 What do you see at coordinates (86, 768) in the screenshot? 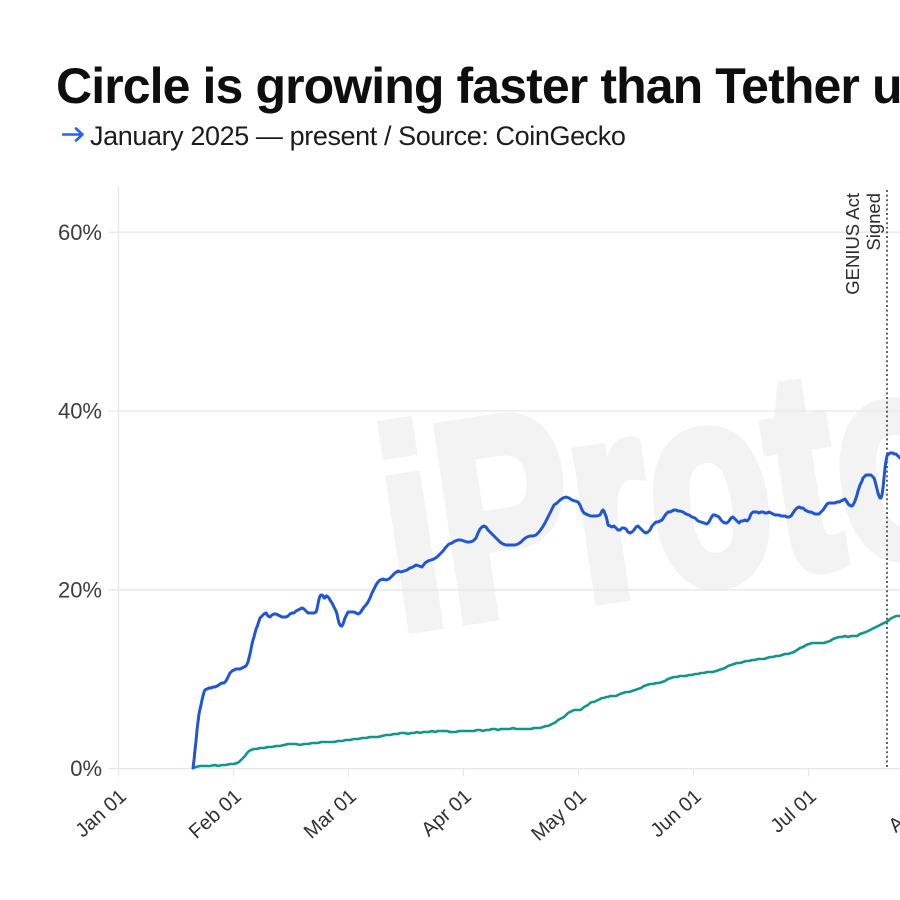
I see `svg-text: 0%` at bounding box center [86, 768].